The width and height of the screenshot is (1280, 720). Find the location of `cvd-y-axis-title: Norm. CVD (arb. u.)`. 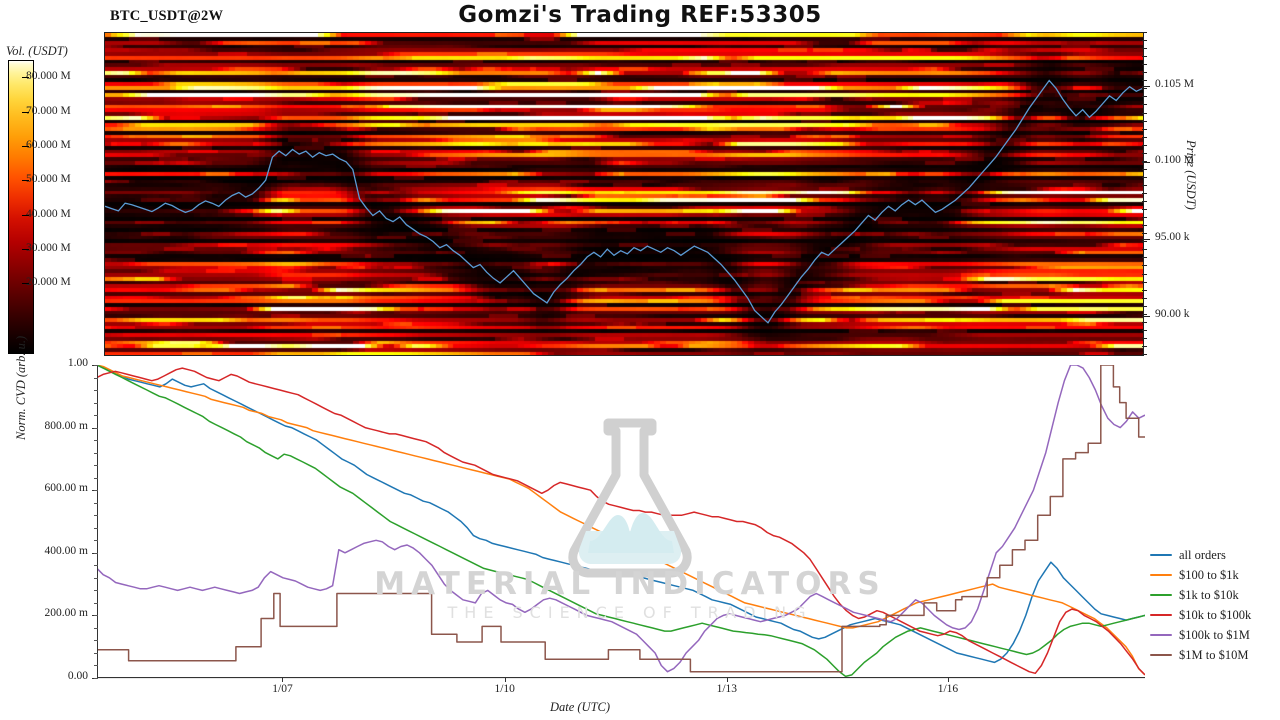

cvd-y-axis-title: Norm. CVD (arb. u.) is located at coordinates (21, 387).